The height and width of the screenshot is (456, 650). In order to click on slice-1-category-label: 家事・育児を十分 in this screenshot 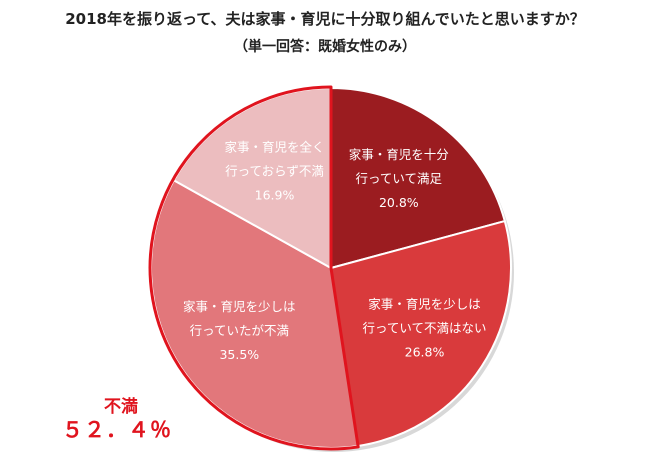, I will do `click(399, 154)`.